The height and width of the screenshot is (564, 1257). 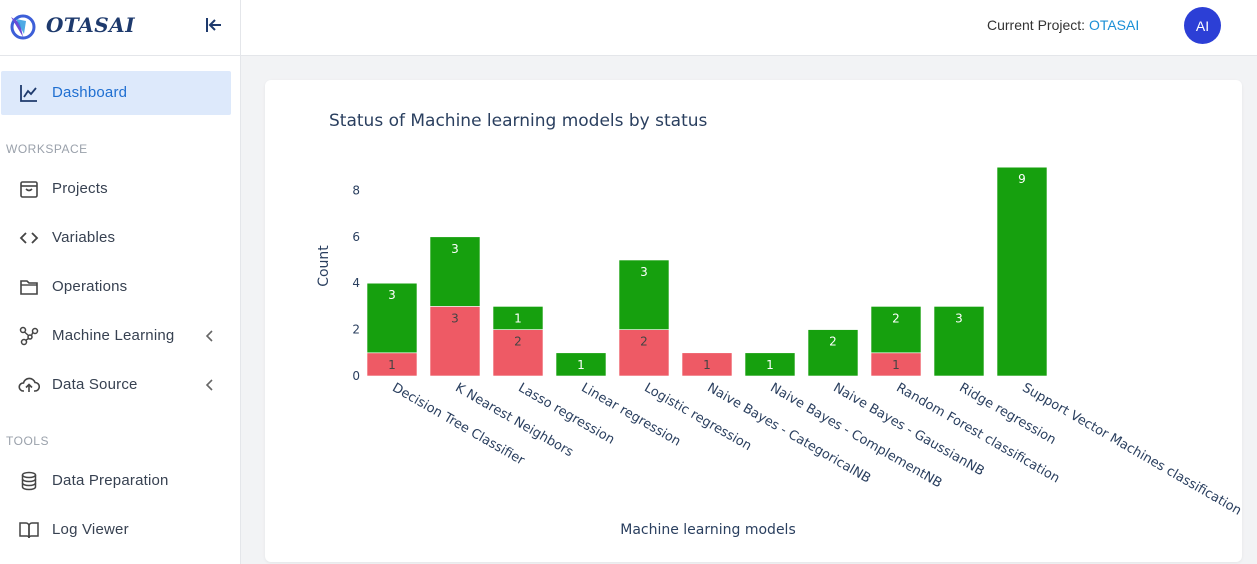 What do you see at coordinates (214, 25) in the screenshot?
I see `collapse-sidebar-icon` at bounding box center [214, 25].